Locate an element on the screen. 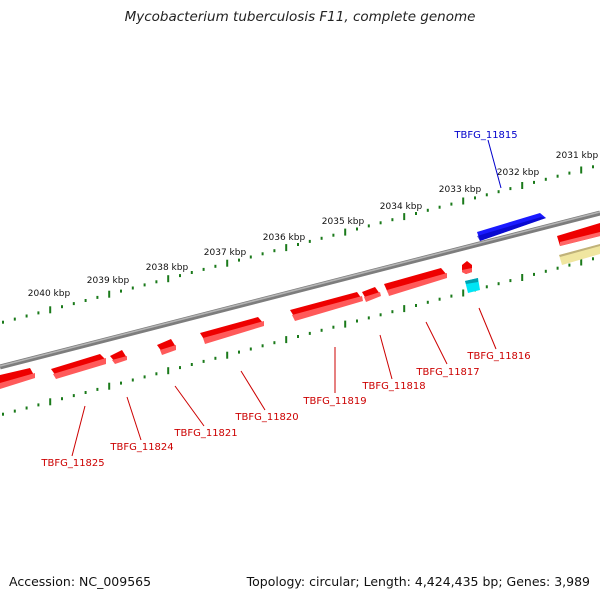 This screenshot has height=600, width=600. tick-label: 2032 kbp is located at coordinates (518, 173).